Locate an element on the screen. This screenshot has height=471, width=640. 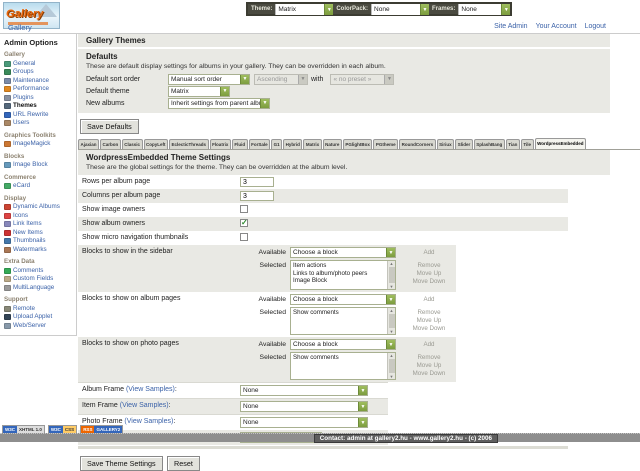
theme-tab: Tian is located at coordinates (512, 144).